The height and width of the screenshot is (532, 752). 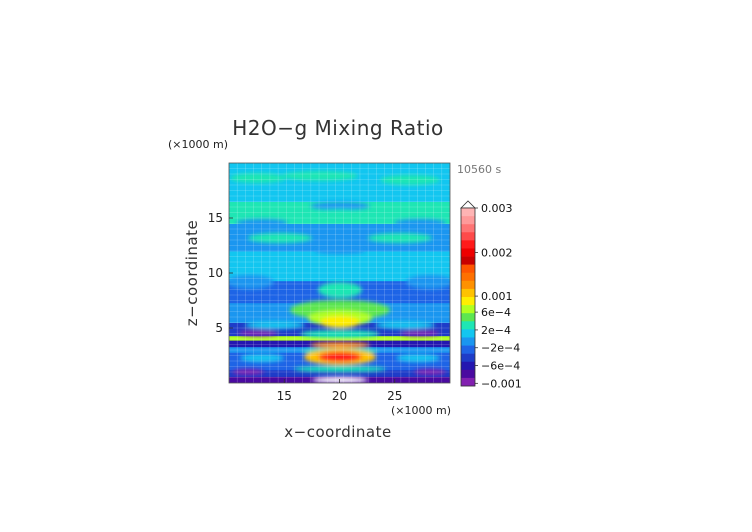 I want to click on colorbar-tick-label: 2e−4, so click(x=496, y=330).